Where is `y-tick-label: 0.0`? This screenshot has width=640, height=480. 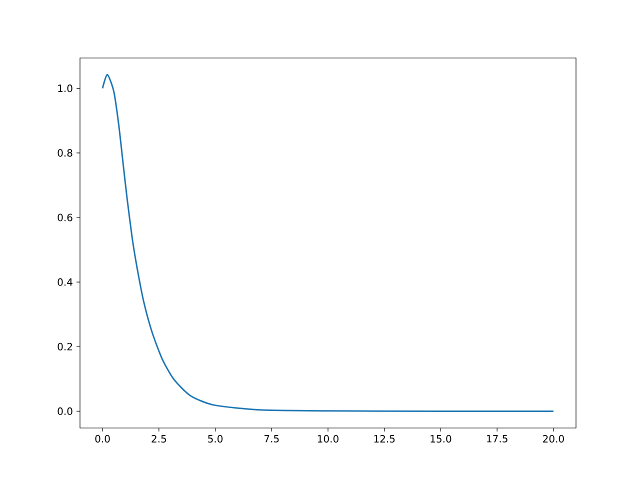
y-tick-label: 0.0 is located at coordinates (65, 411).